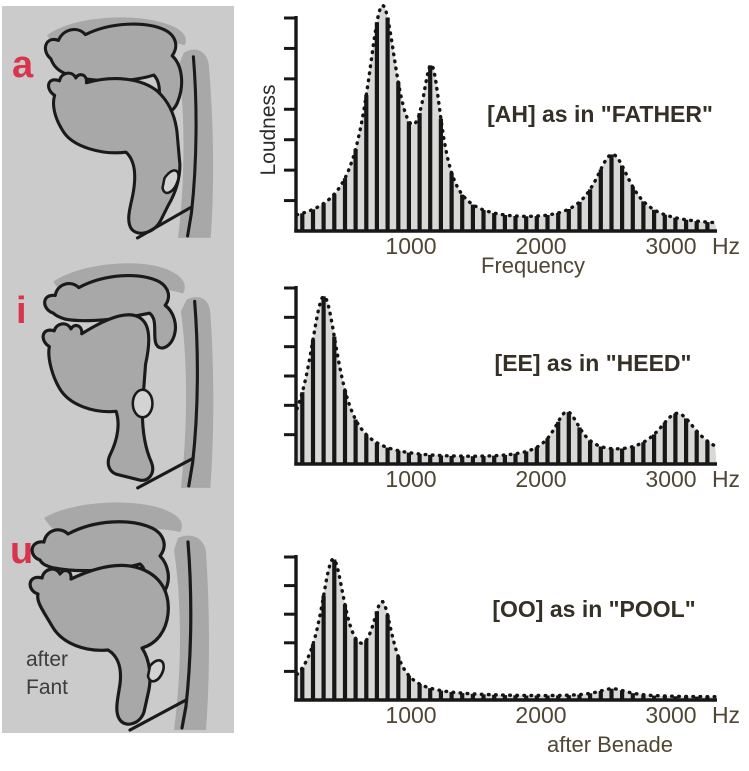  Describe the element at coordinates (47, 674) in the screenshot. I see `attribution-fant: after Fant` at that location.